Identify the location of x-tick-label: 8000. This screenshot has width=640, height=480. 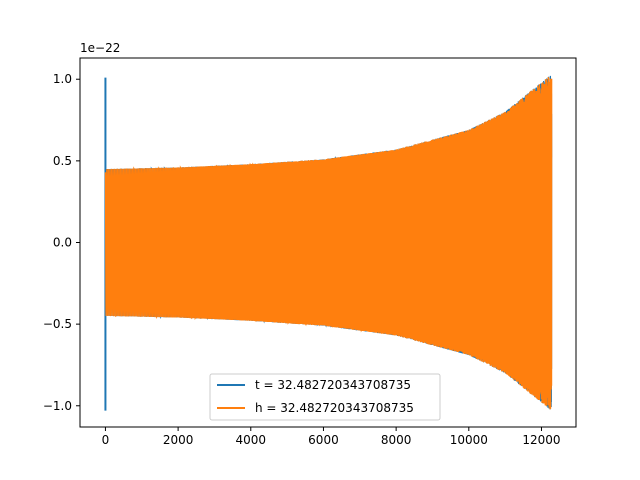
(396, 440).